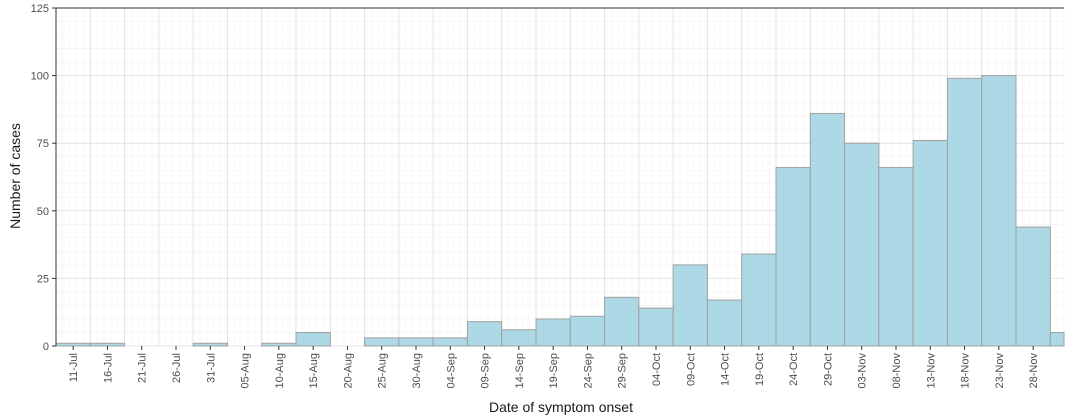 The image size is (1065, 417). What do you see at coordinates (966, 371) in the screenshot?
I see `x-tick-label: 18-Nov` at bounding box center [966, 371].